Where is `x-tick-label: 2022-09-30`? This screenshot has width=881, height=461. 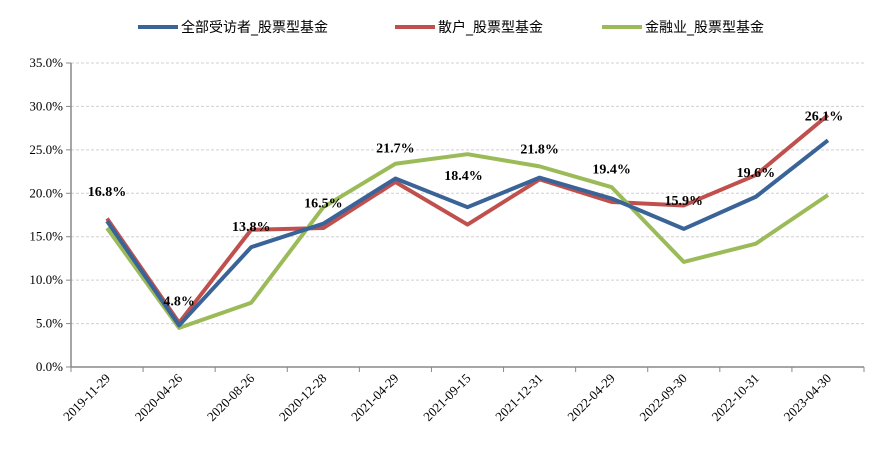
x-tick-label: 2022-09-30 is located at coordinates (663, 398).